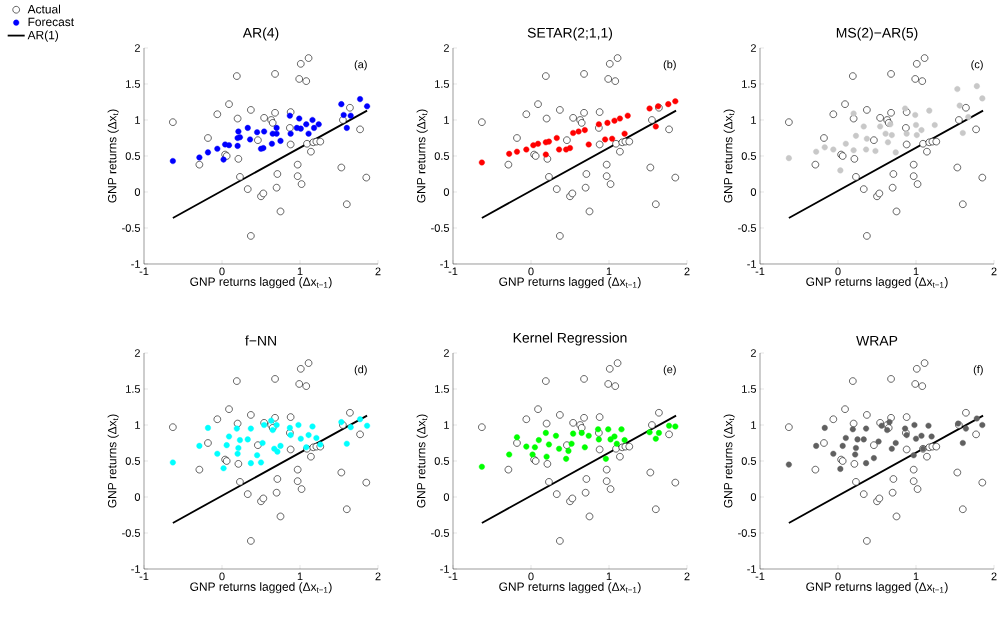 This screenshot has width=1004, height=618. Describe the element at coordinates (877, 340) in the screenshot. I see `chart-title: WRAP` at that location.